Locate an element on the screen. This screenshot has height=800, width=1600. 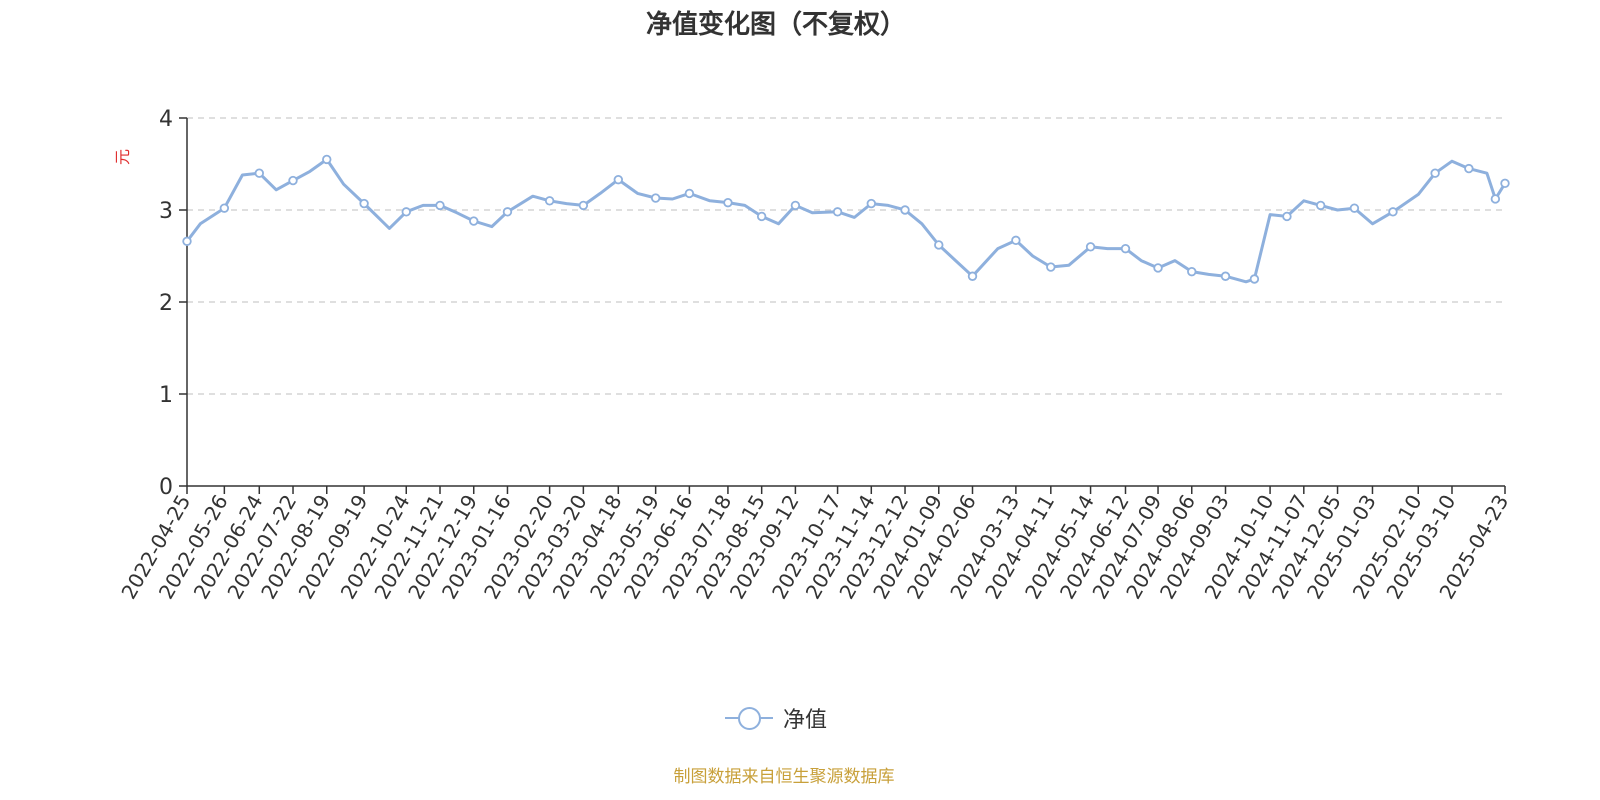
series-nav is located at coordinates (846, 220).